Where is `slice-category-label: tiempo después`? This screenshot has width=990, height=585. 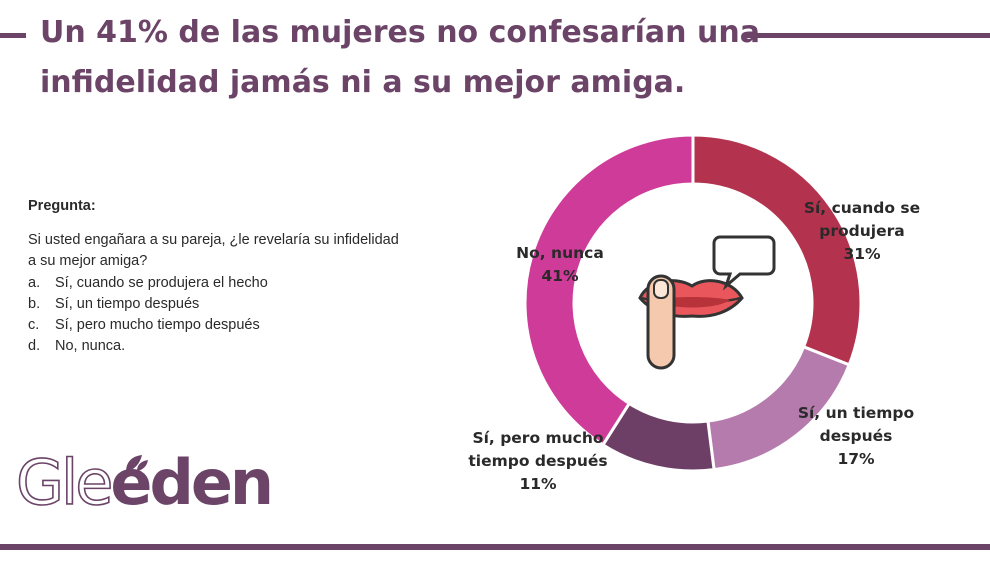 slice-category-label: tiempo después is located at coordinates (537, 461).